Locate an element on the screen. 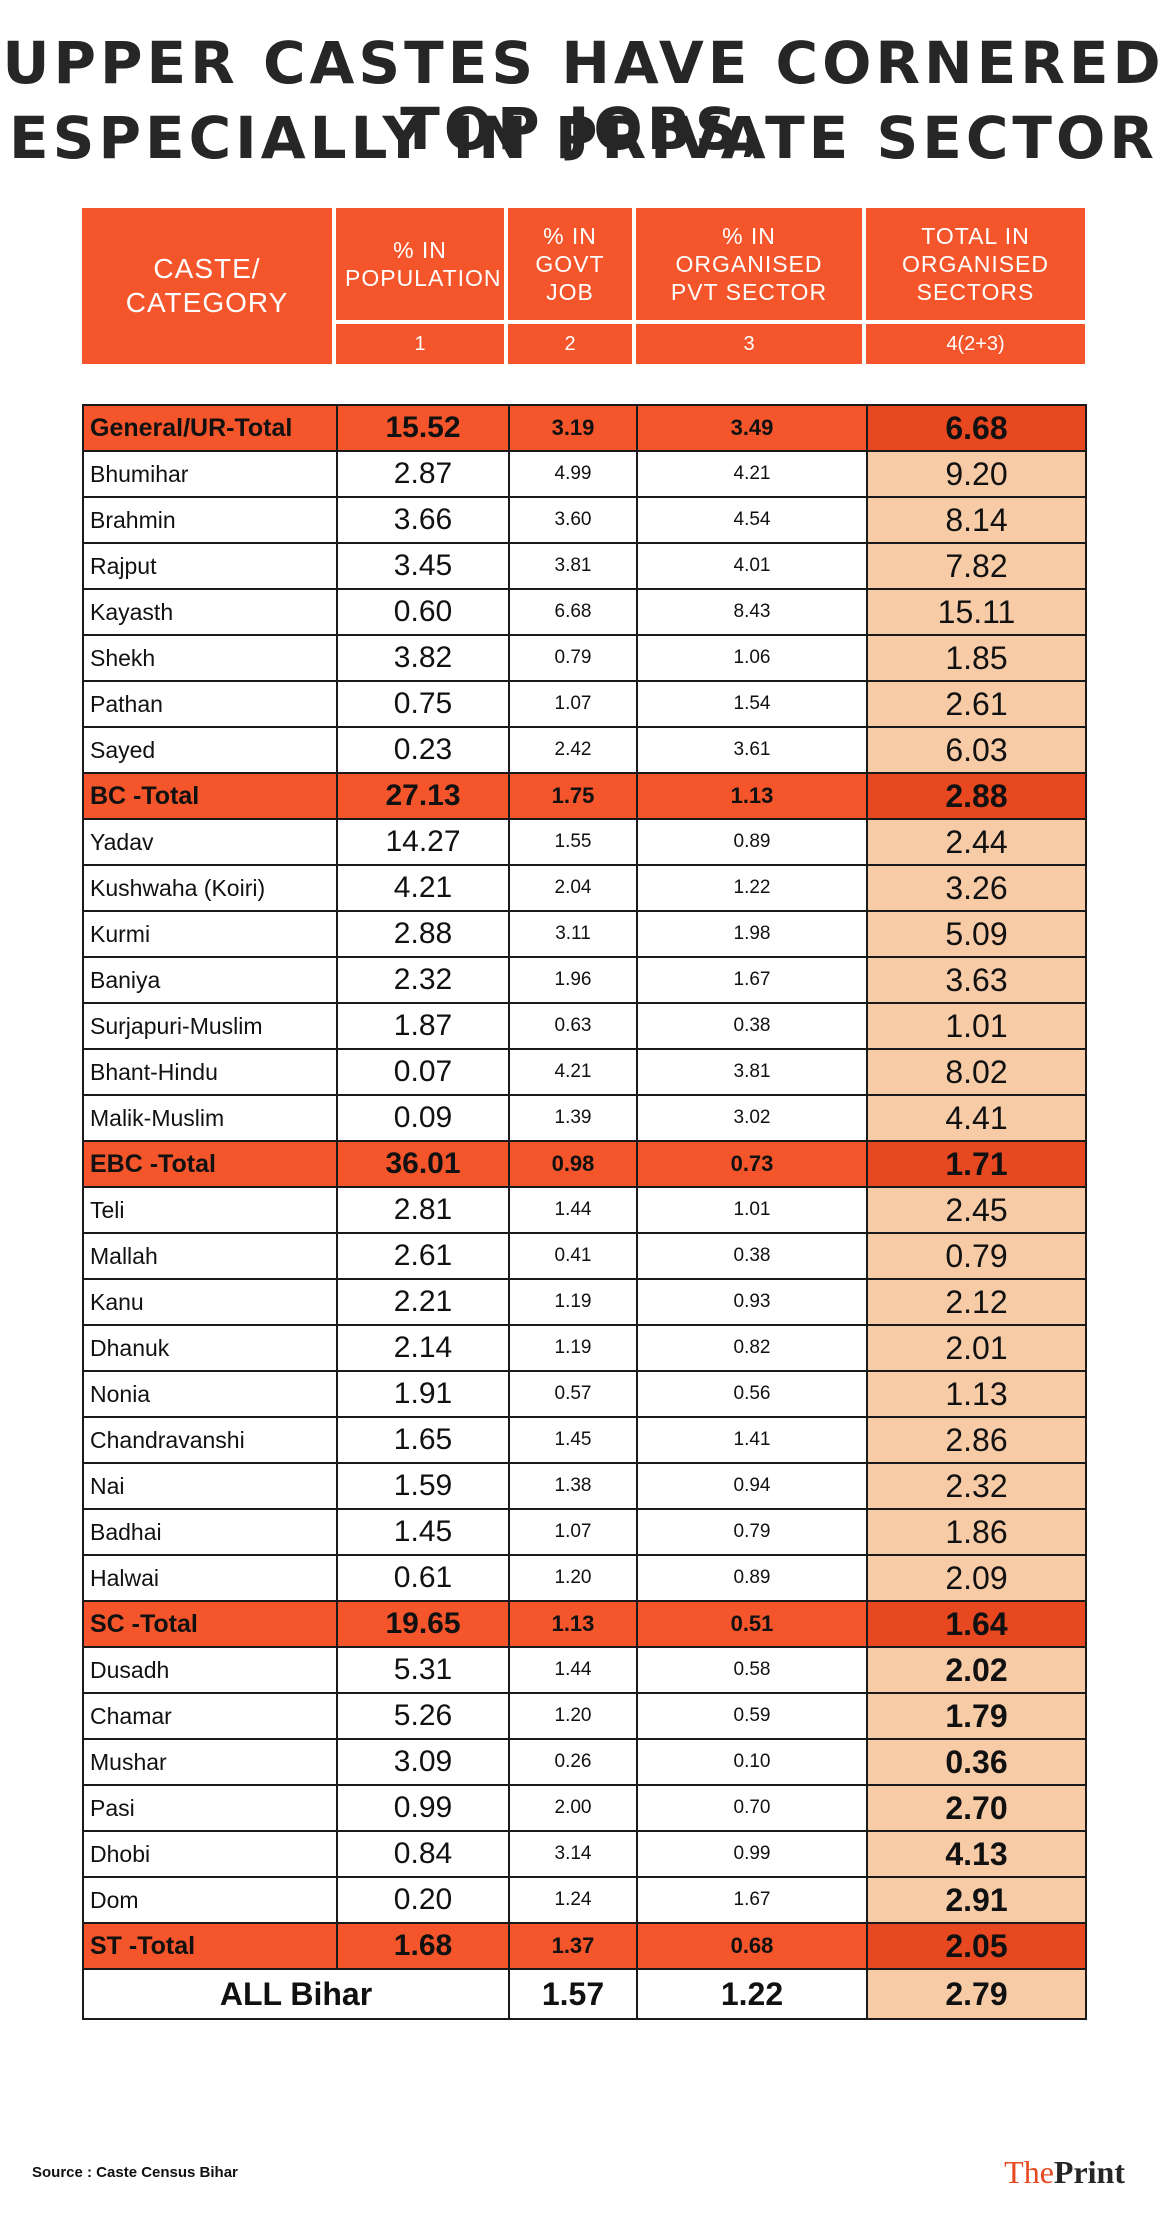 The width and height of the screenshot is (1167, 2216). table-row: Kanu 2.21 1.19 0.93 2.12 is located at coordinates (584, 1302).